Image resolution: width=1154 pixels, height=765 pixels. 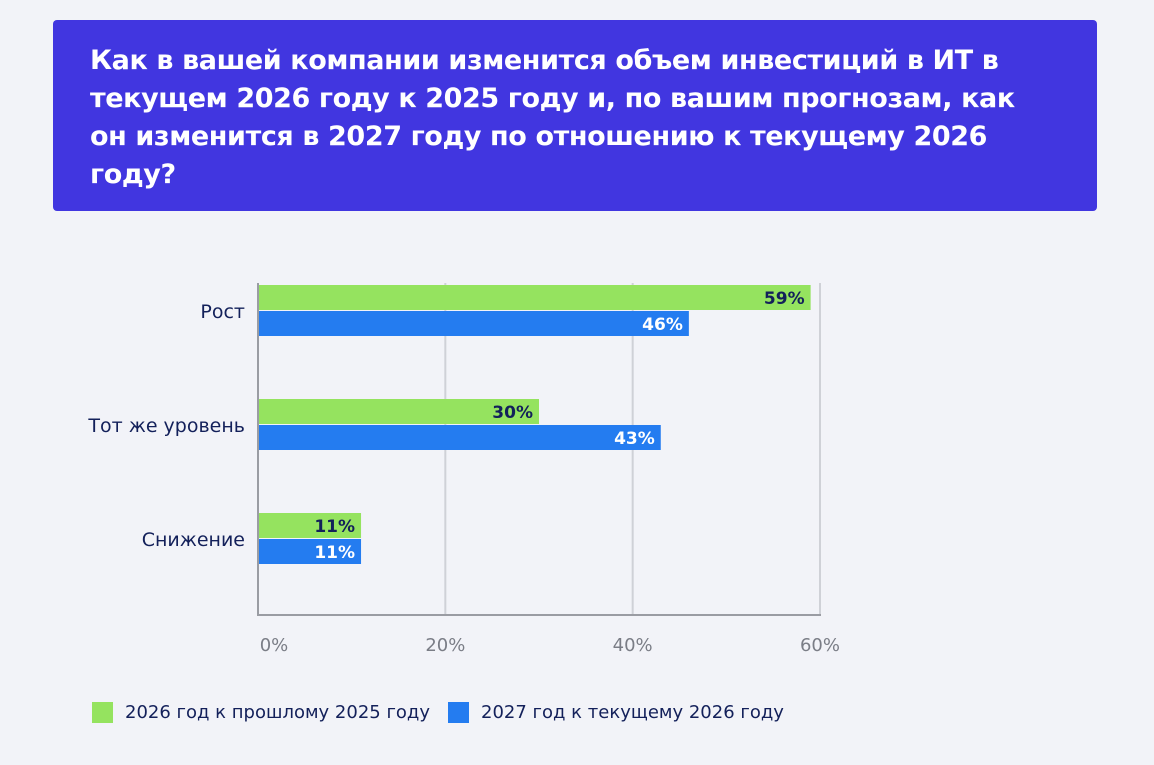 What do you see at coordinates (222, 312) in the screenshot?
I see `category-label-0: Рост` at bounding box center [222, 312].